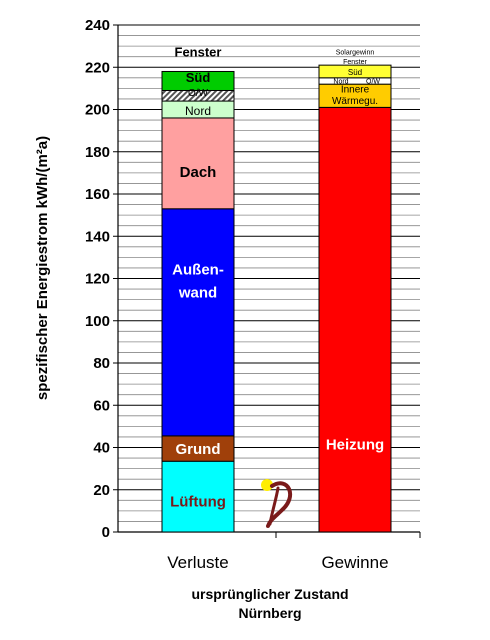 The width and height of the screenshot is (490, 640). I want to click on segment-label-fenster-g: Fenster, so click(355, 62).